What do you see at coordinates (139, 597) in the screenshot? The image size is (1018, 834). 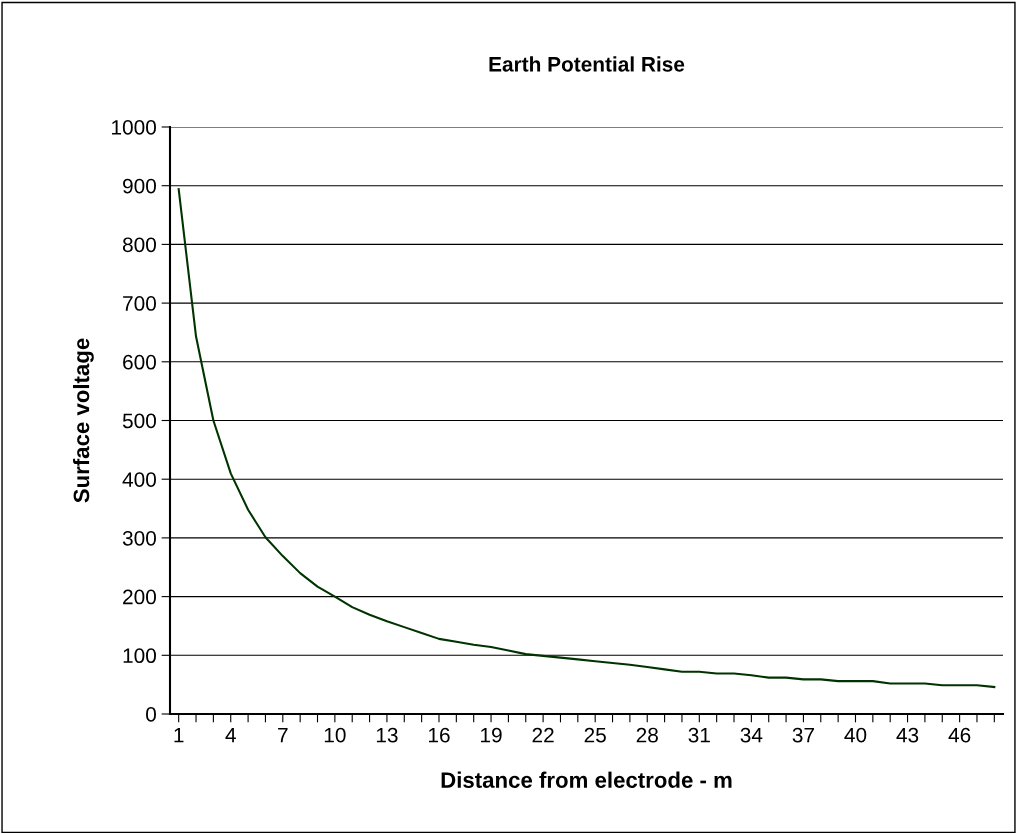 I see `y-tick-label: 200` at bounding box center [139, 597].